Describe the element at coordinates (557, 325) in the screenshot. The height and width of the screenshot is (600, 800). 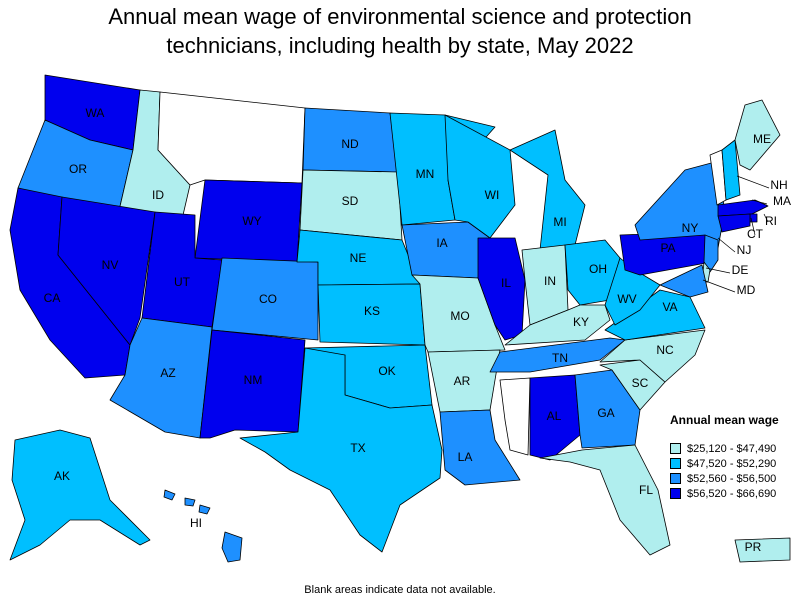
I see `state-ky` at that location.